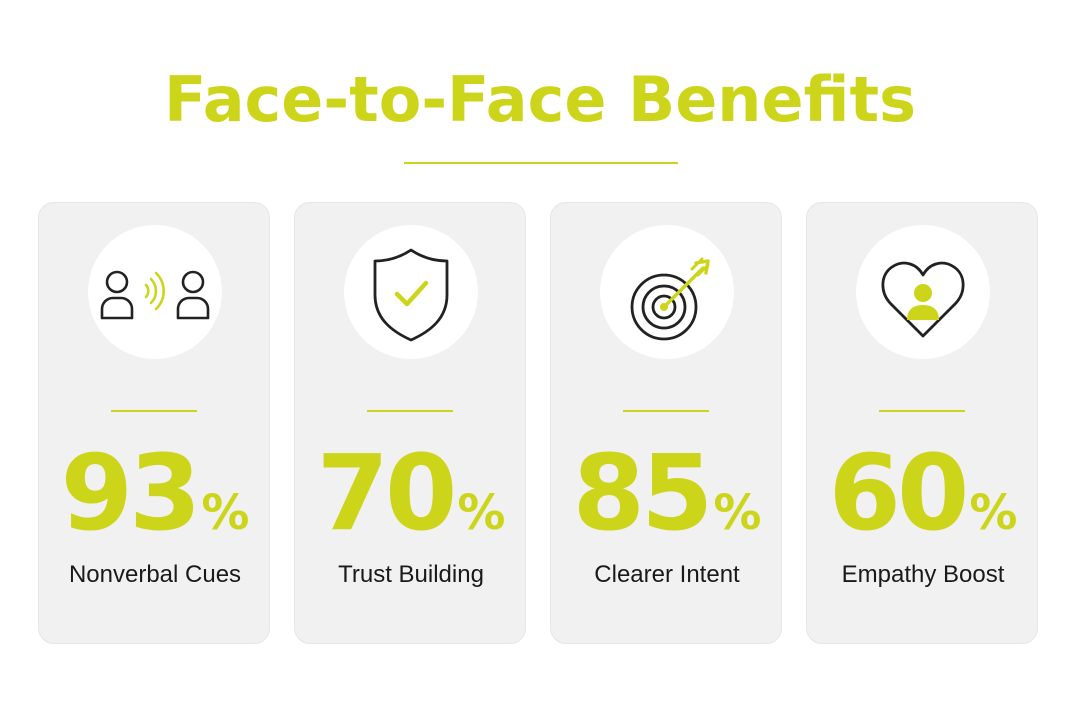 This screenshot has width=1080, height=720. What do you see at coordinates (155, 295) in the screenshot?
I see `conversation-people-icon` at bounding box center [155, 295].